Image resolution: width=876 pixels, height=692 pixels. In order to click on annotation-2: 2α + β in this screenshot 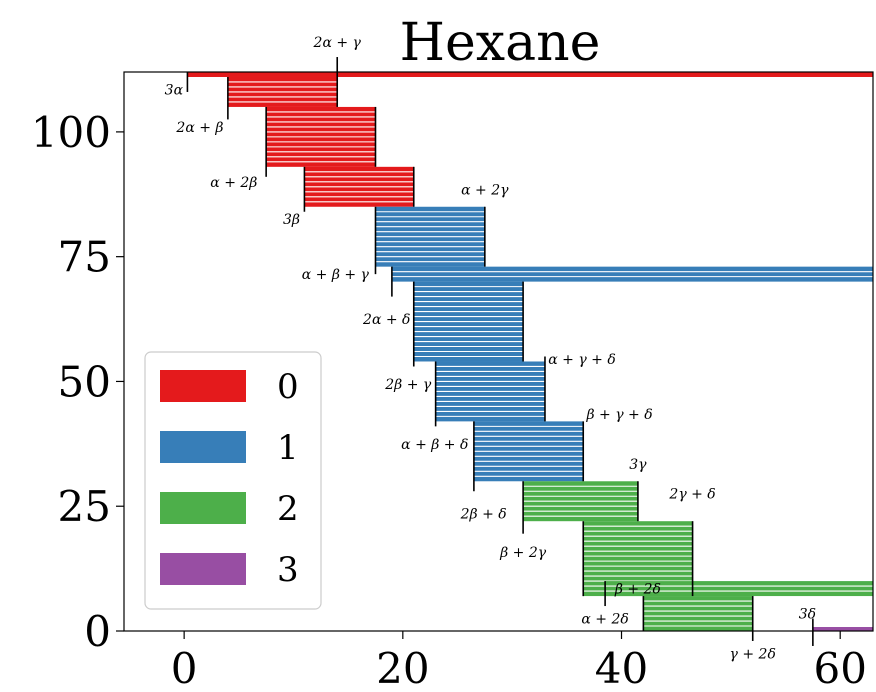, I will do `click(199, 128)`.